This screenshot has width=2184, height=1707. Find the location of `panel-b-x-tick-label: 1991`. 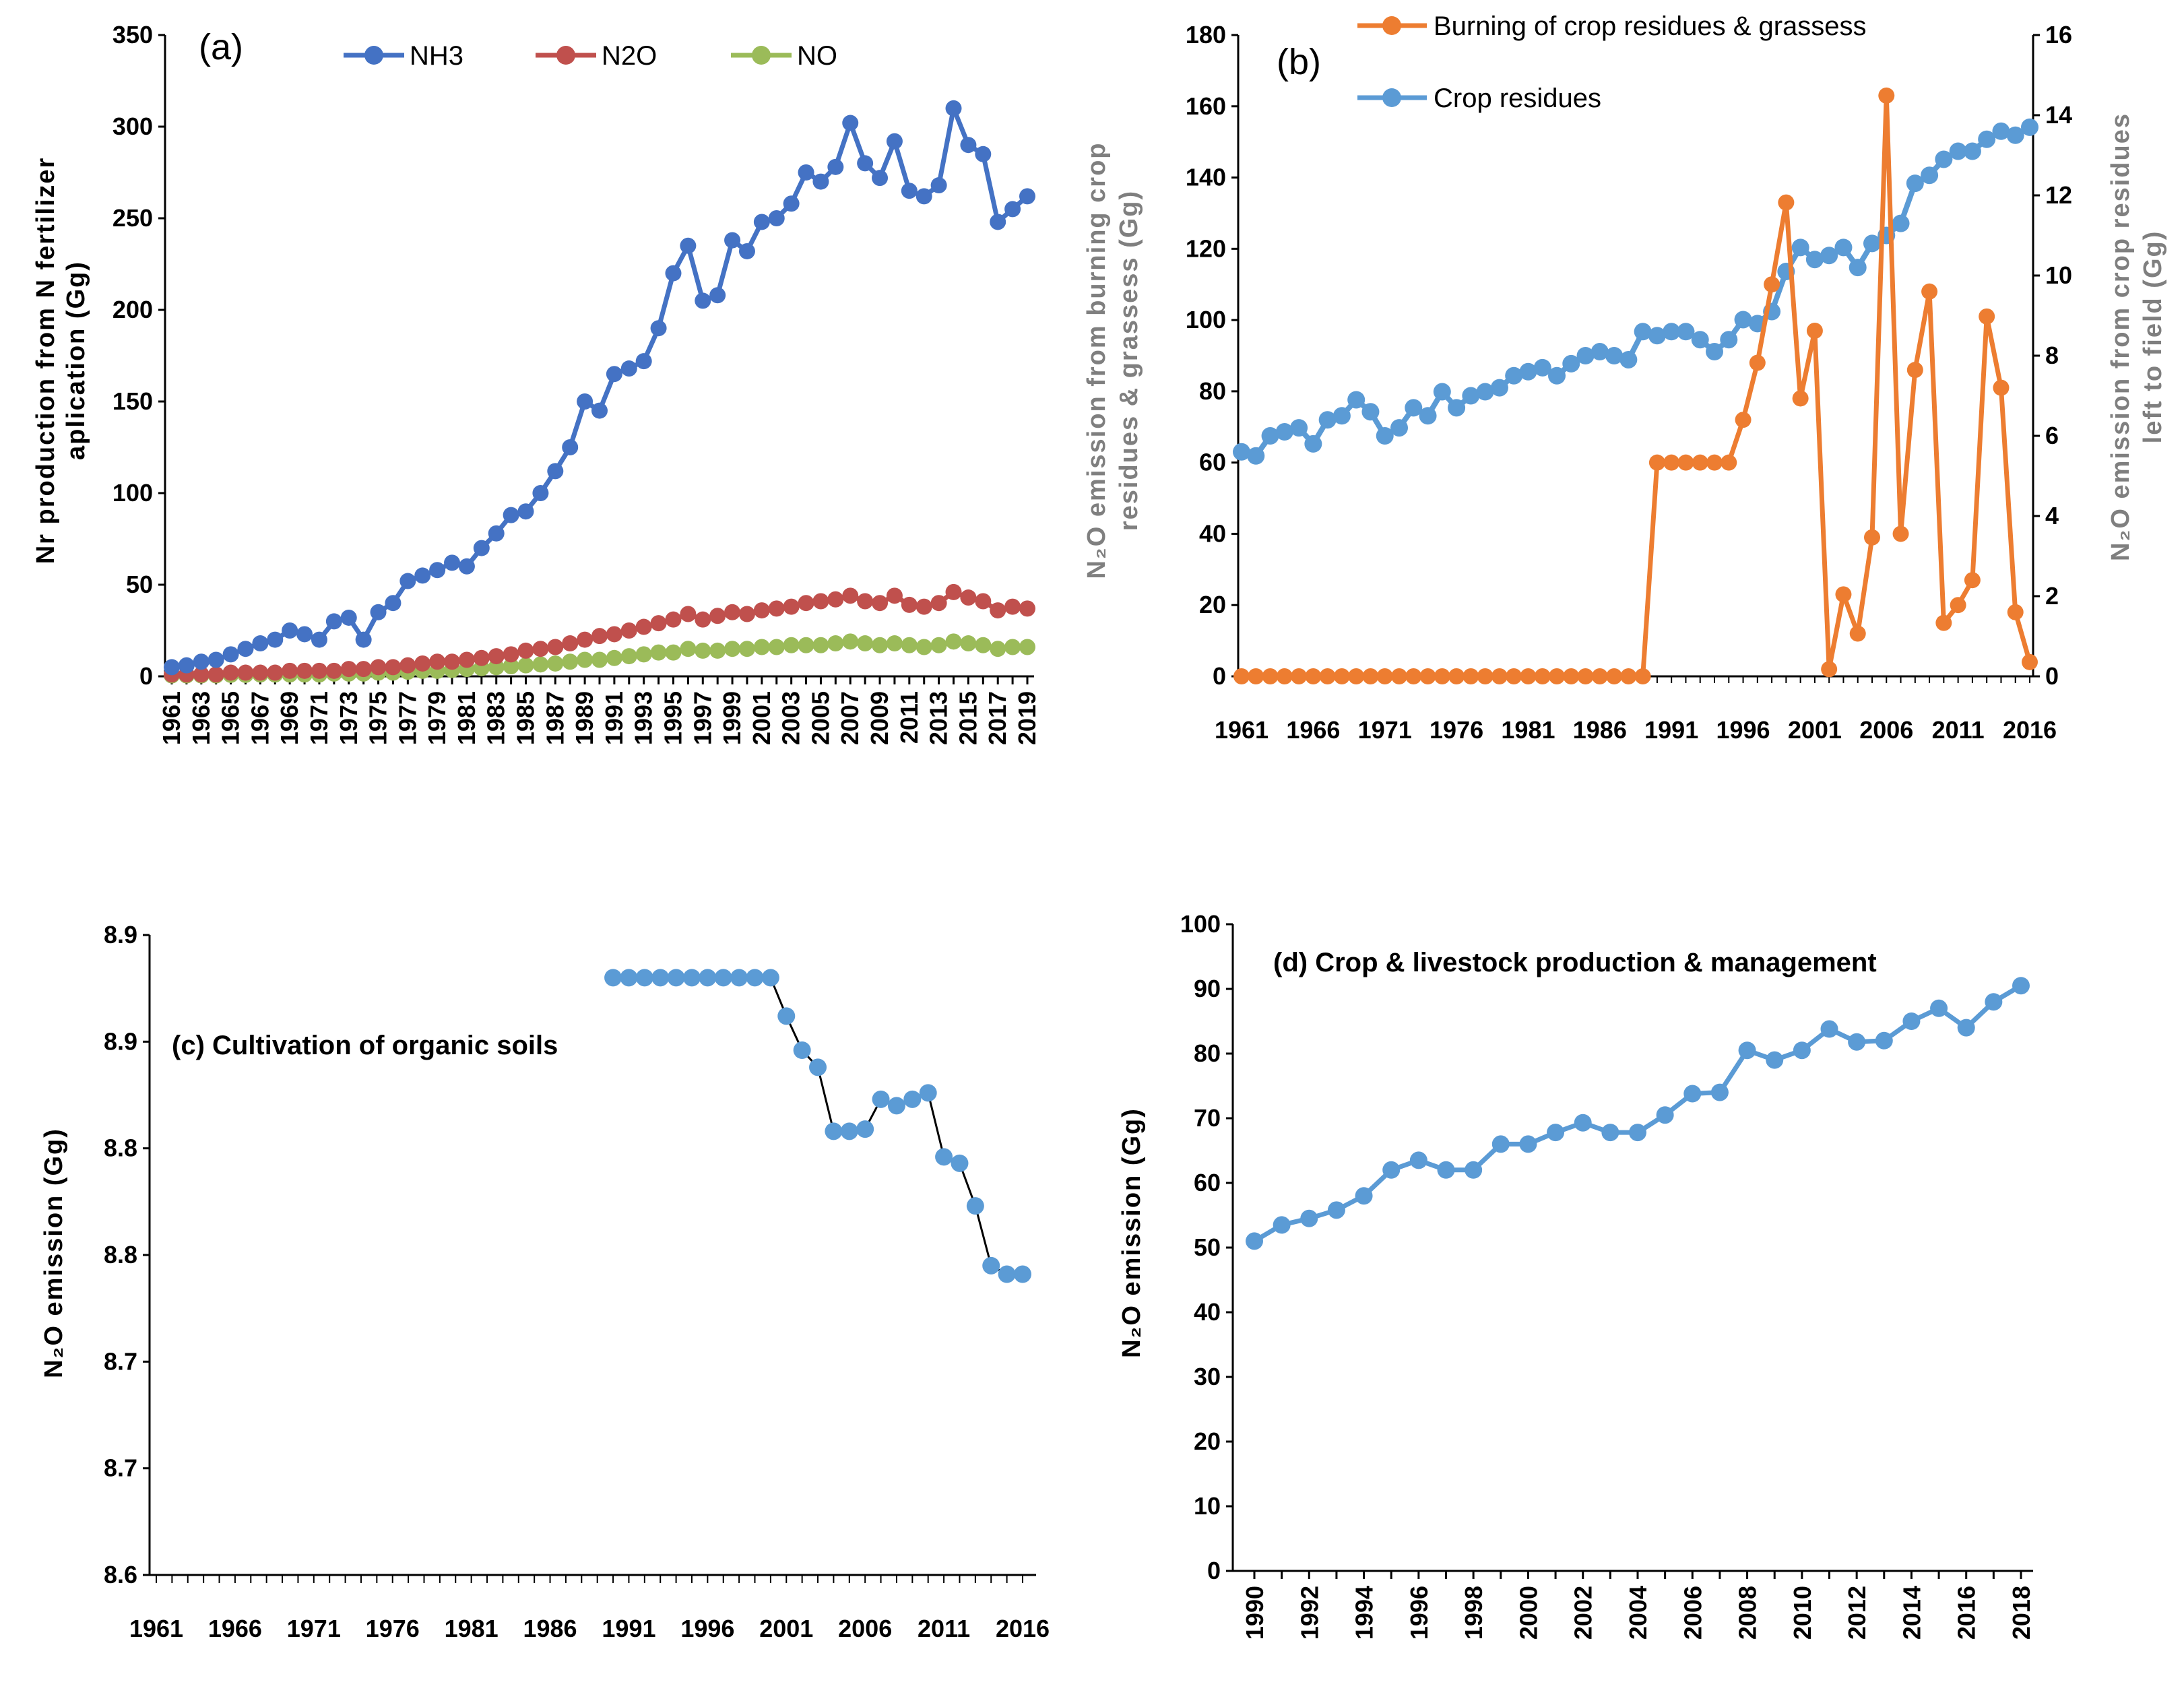

panel-b-x-tick-label: 1991 is located at coordinates (1671, 730).